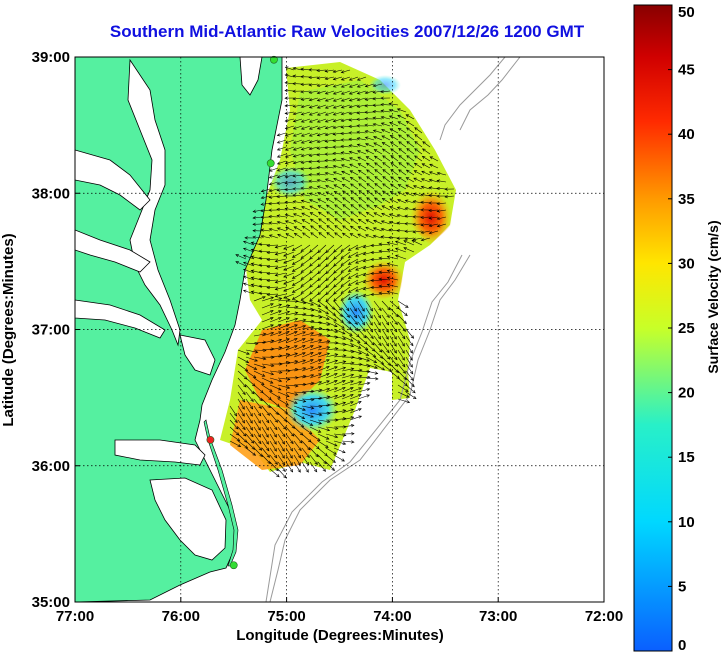  I want to click on x-tick-label: 75:00, so click(286, 616).